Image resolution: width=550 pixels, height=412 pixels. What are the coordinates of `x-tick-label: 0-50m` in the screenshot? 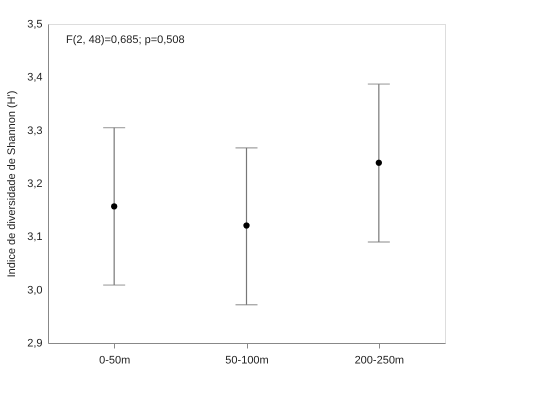 It's located at (114, 360).